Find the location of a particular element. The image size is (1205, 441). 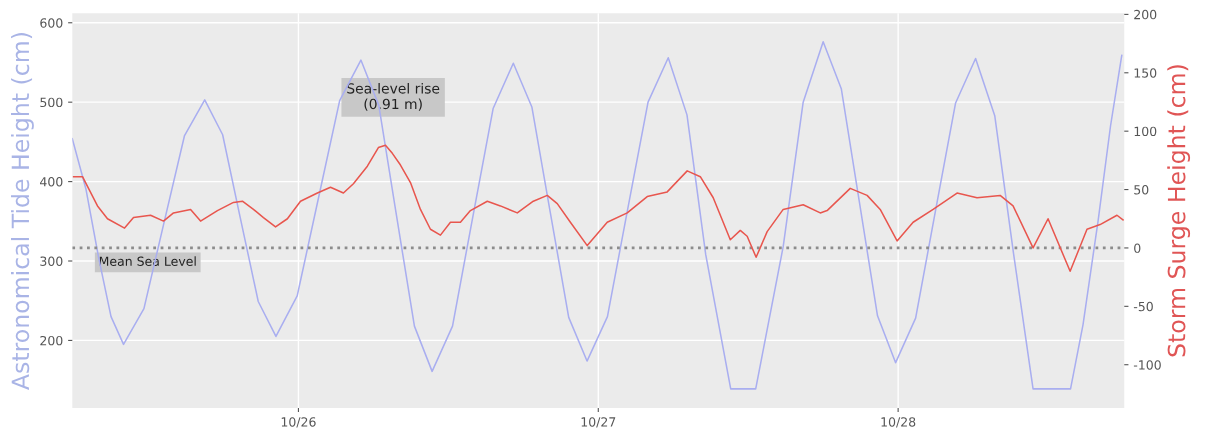

y-tick-label: 400 is located at coordinates (51, 182).